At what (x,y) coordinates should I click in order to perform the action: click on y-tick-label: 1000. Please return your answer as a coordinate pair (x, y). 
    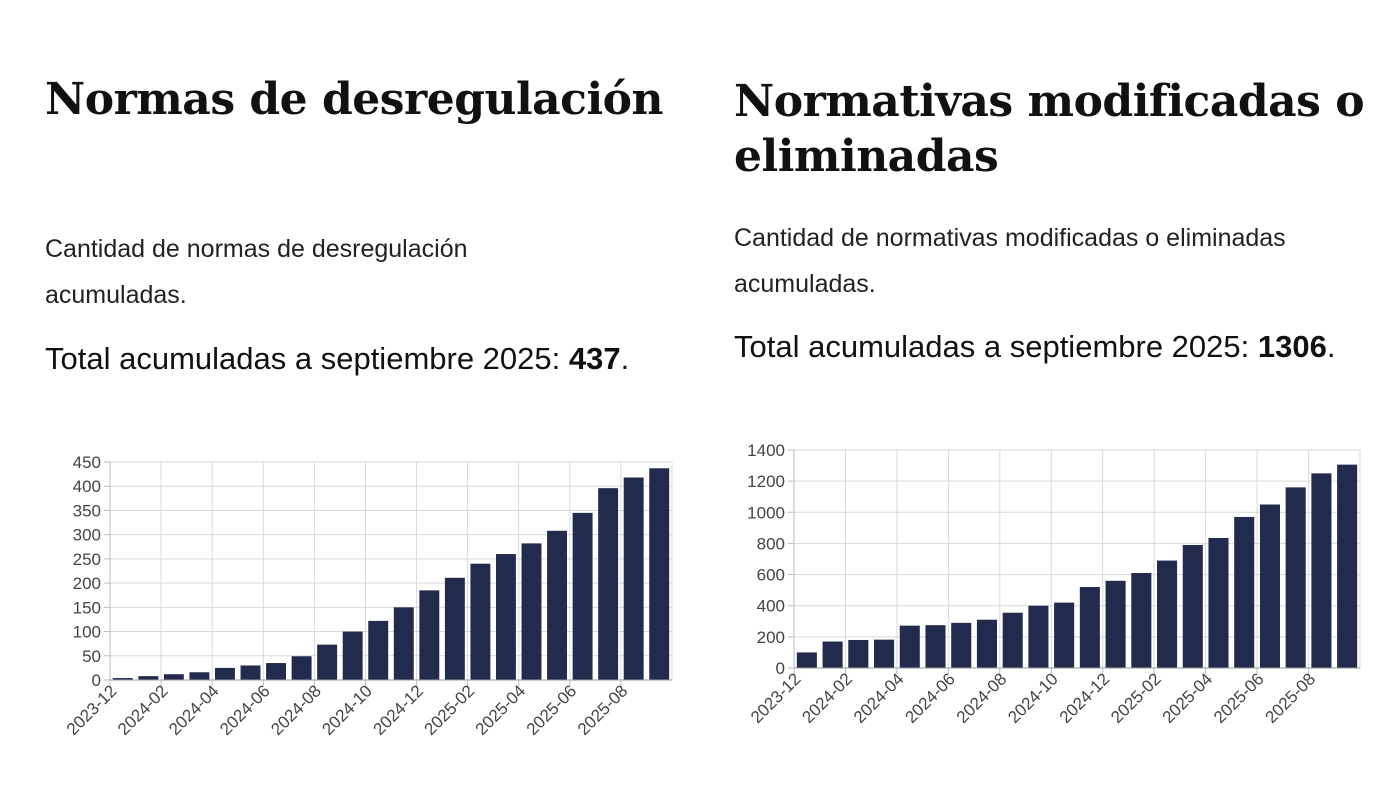
    Looking at the image, I should click on (766, 512).